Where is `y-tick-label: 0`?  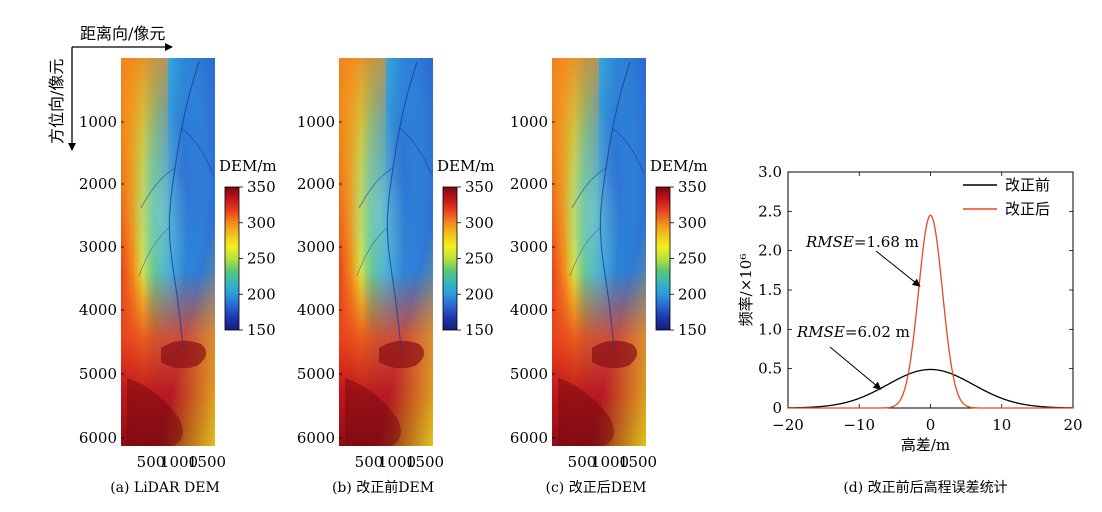
y-tick-label: 0 is located at coordinates (777, 408).